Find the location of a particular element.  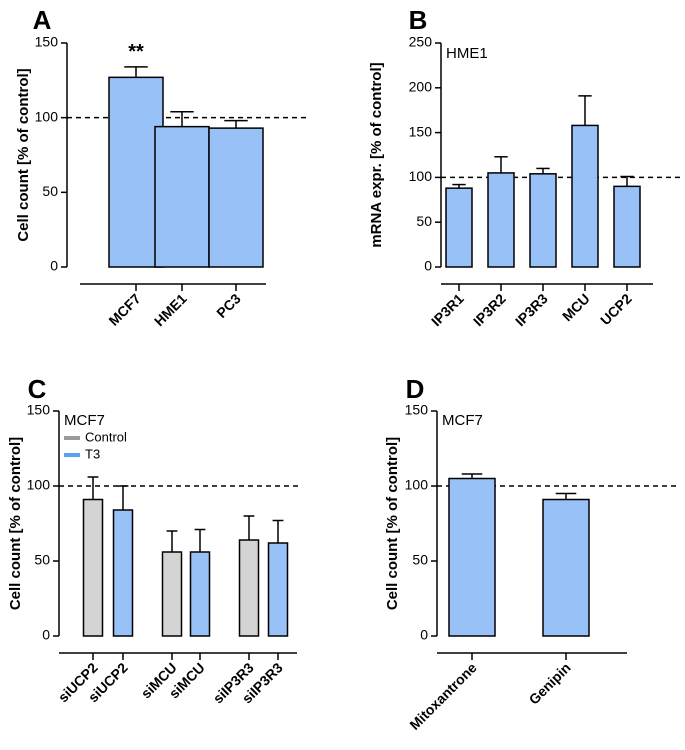

panel-d-ylabel: Cell count [% of control] is located at coordinates (392, 523).